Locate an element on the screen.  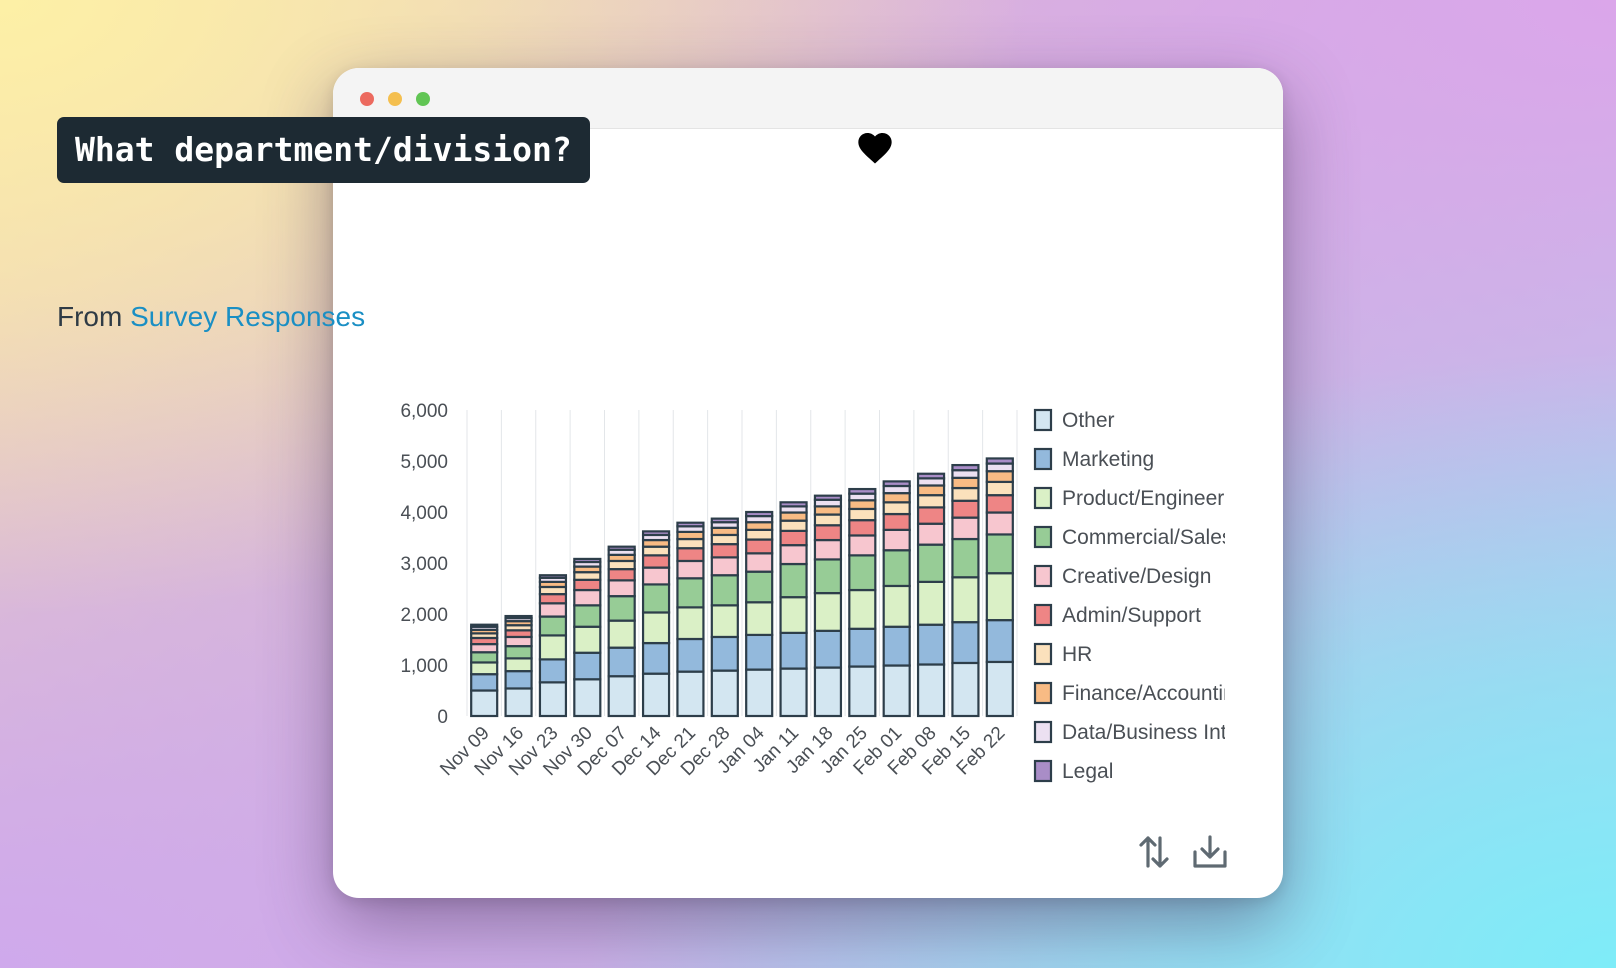
sort-arrows-icon is located at coordinates (1154, 852).